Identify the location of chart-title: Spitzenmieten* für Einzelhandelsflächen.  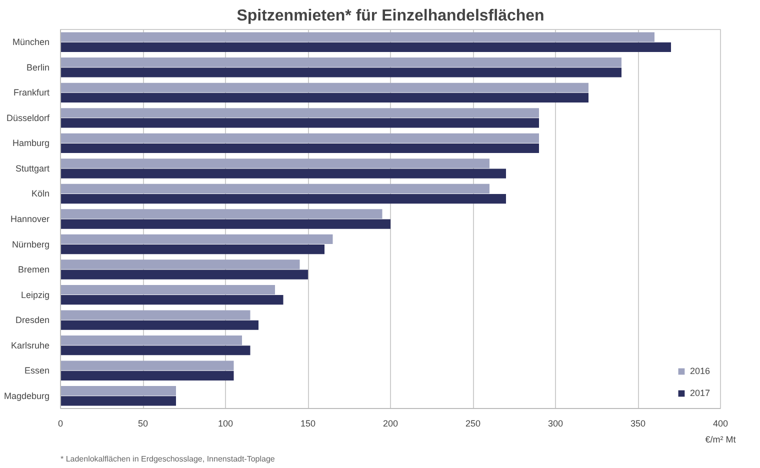
(390, 16).